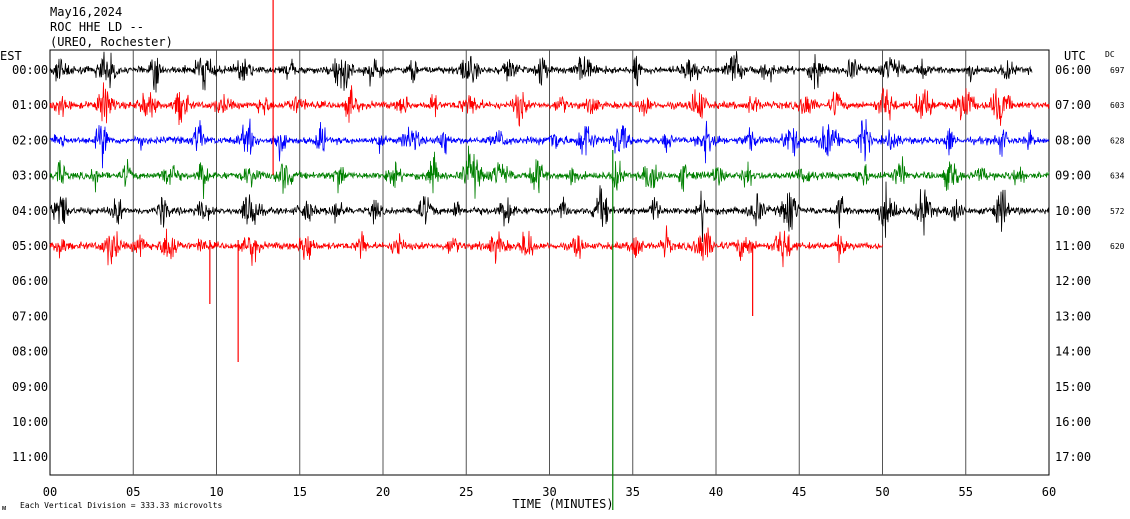 This screenshot has height=519, width=1130. I want to click on x-tick-label: 15, so click(300, 492).